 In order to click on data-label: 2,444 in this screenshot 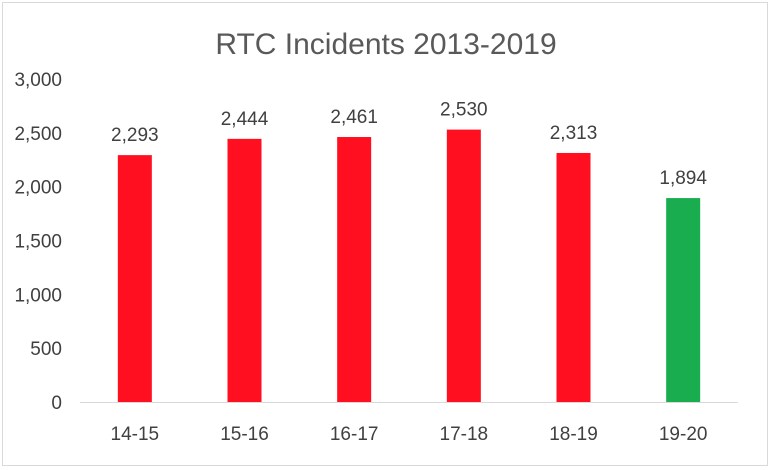, I will do `click(245, 119)`.